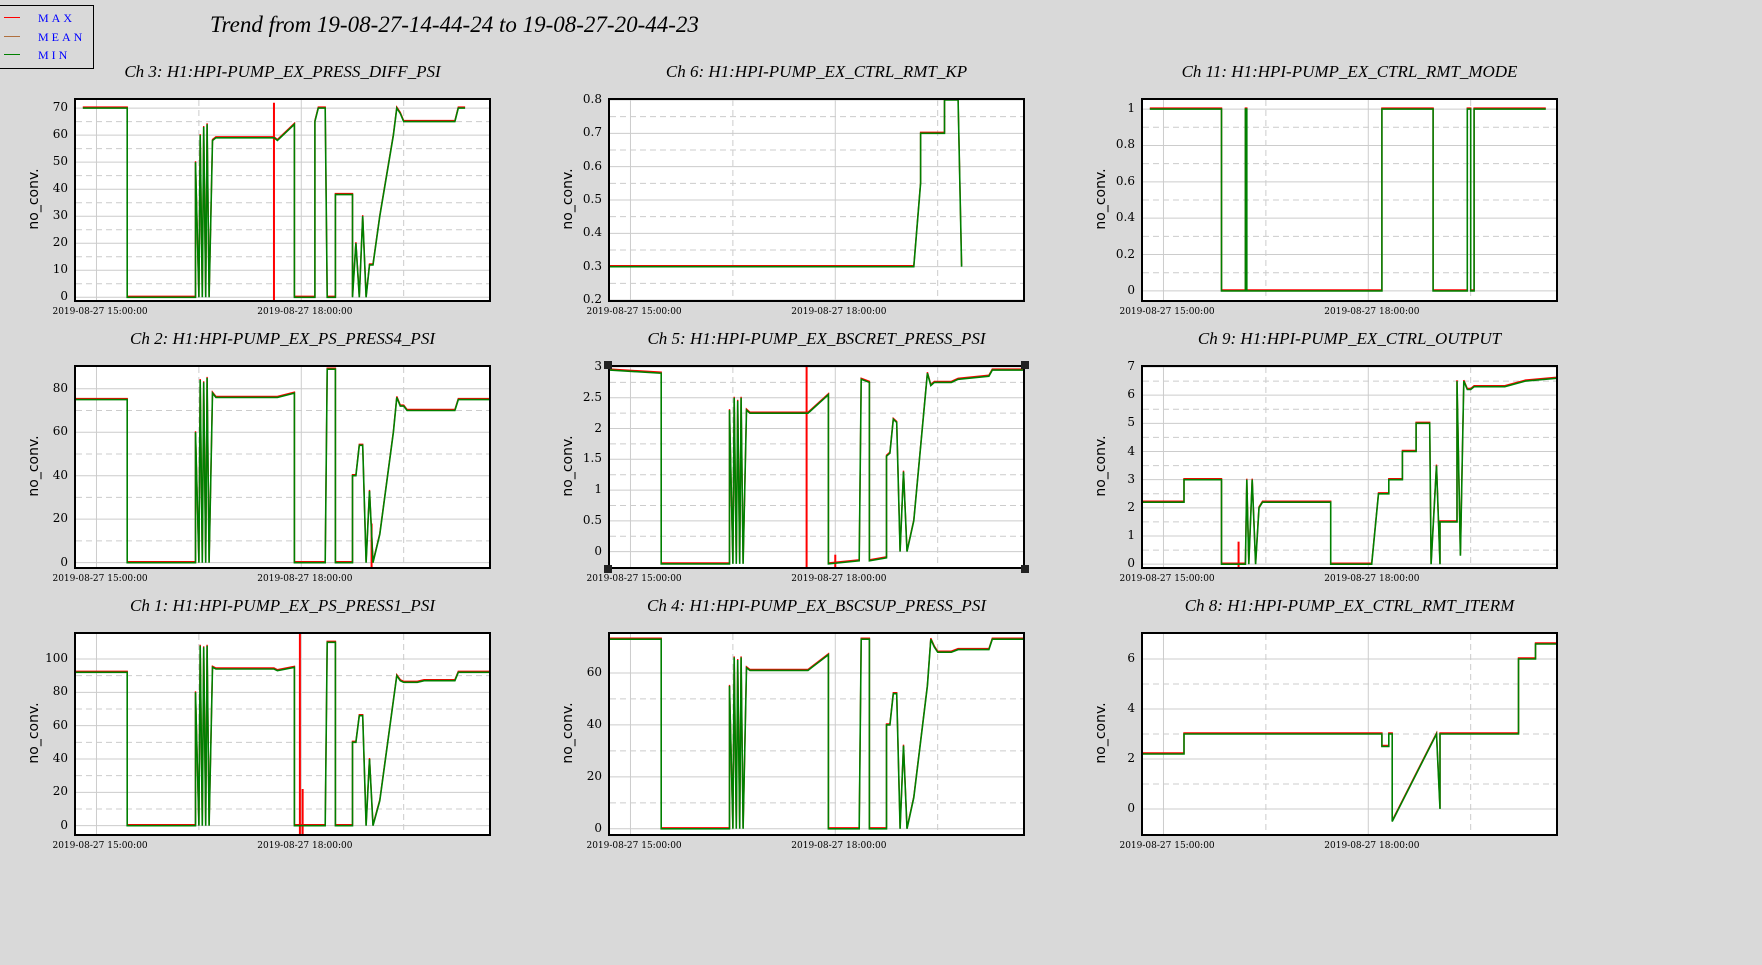  Describe the element at coordinates (62, 37) in the screenshot. I see `legend-label-mean: MEAN` at that location.